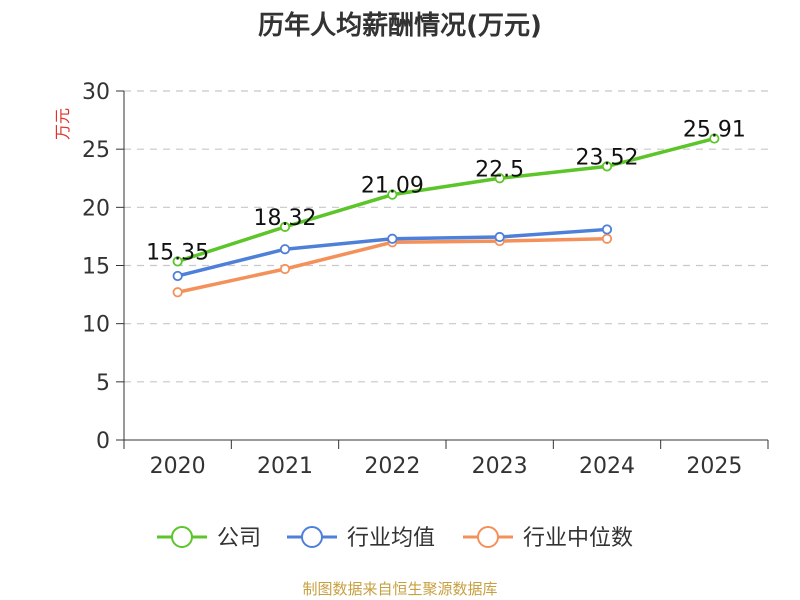 The height and width of the screenshot is (600, 800). I want to click on y-tick-label: 5, so click(103, 383).